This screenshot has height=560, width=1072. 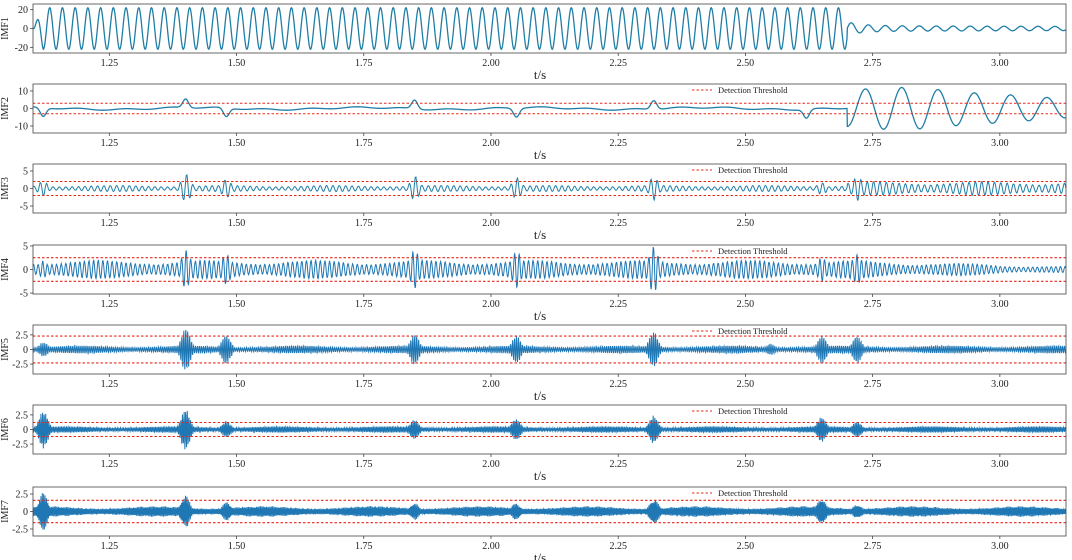 What do you see at coordinates (5, 349) in the screenshot?
I see `y-axis-label: IMF5` at bounding box center [5, 349].